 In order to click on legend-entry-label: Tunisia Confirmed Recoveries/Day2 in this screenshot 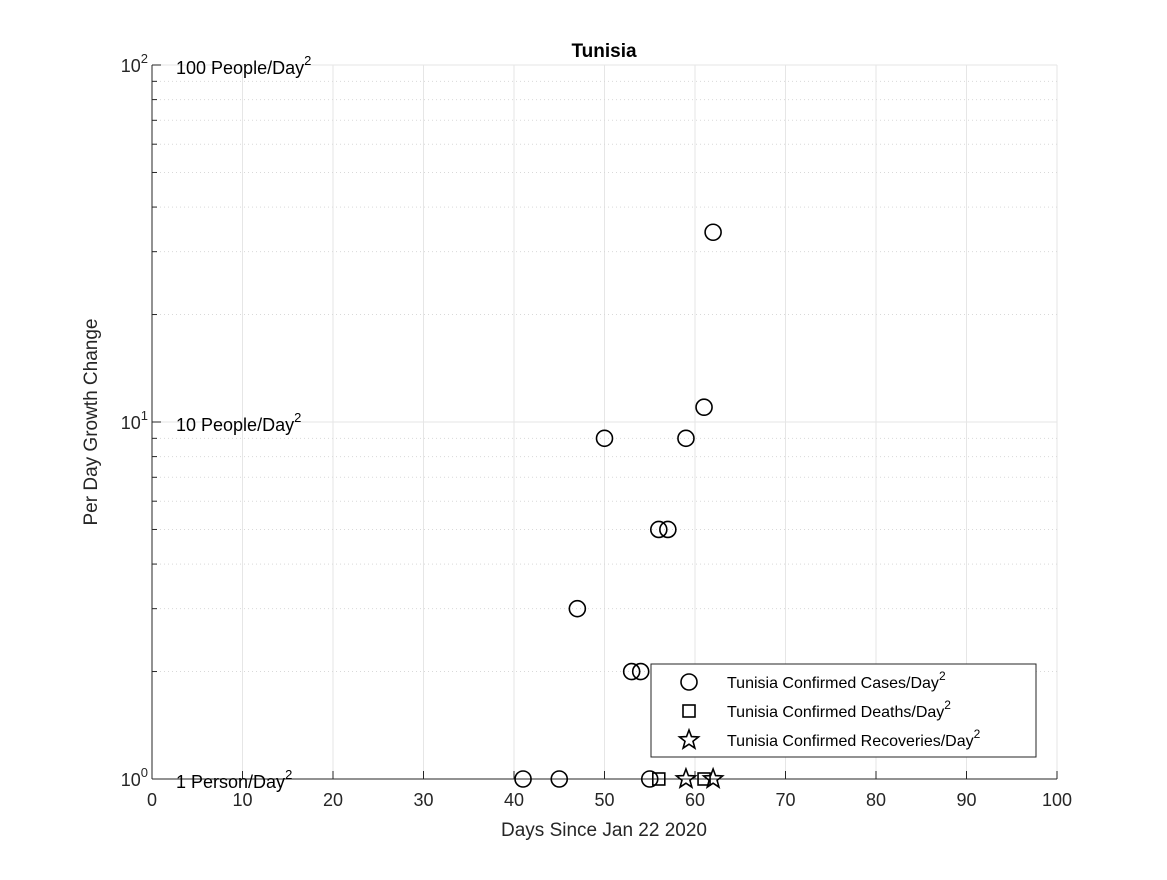, I will do `click(854, 738)`.